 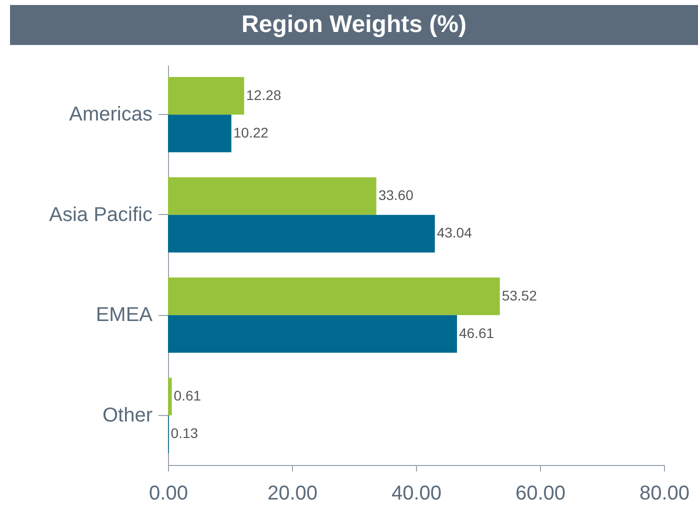 I want to click on data-label: 43.04, so click(x=454, y=232).